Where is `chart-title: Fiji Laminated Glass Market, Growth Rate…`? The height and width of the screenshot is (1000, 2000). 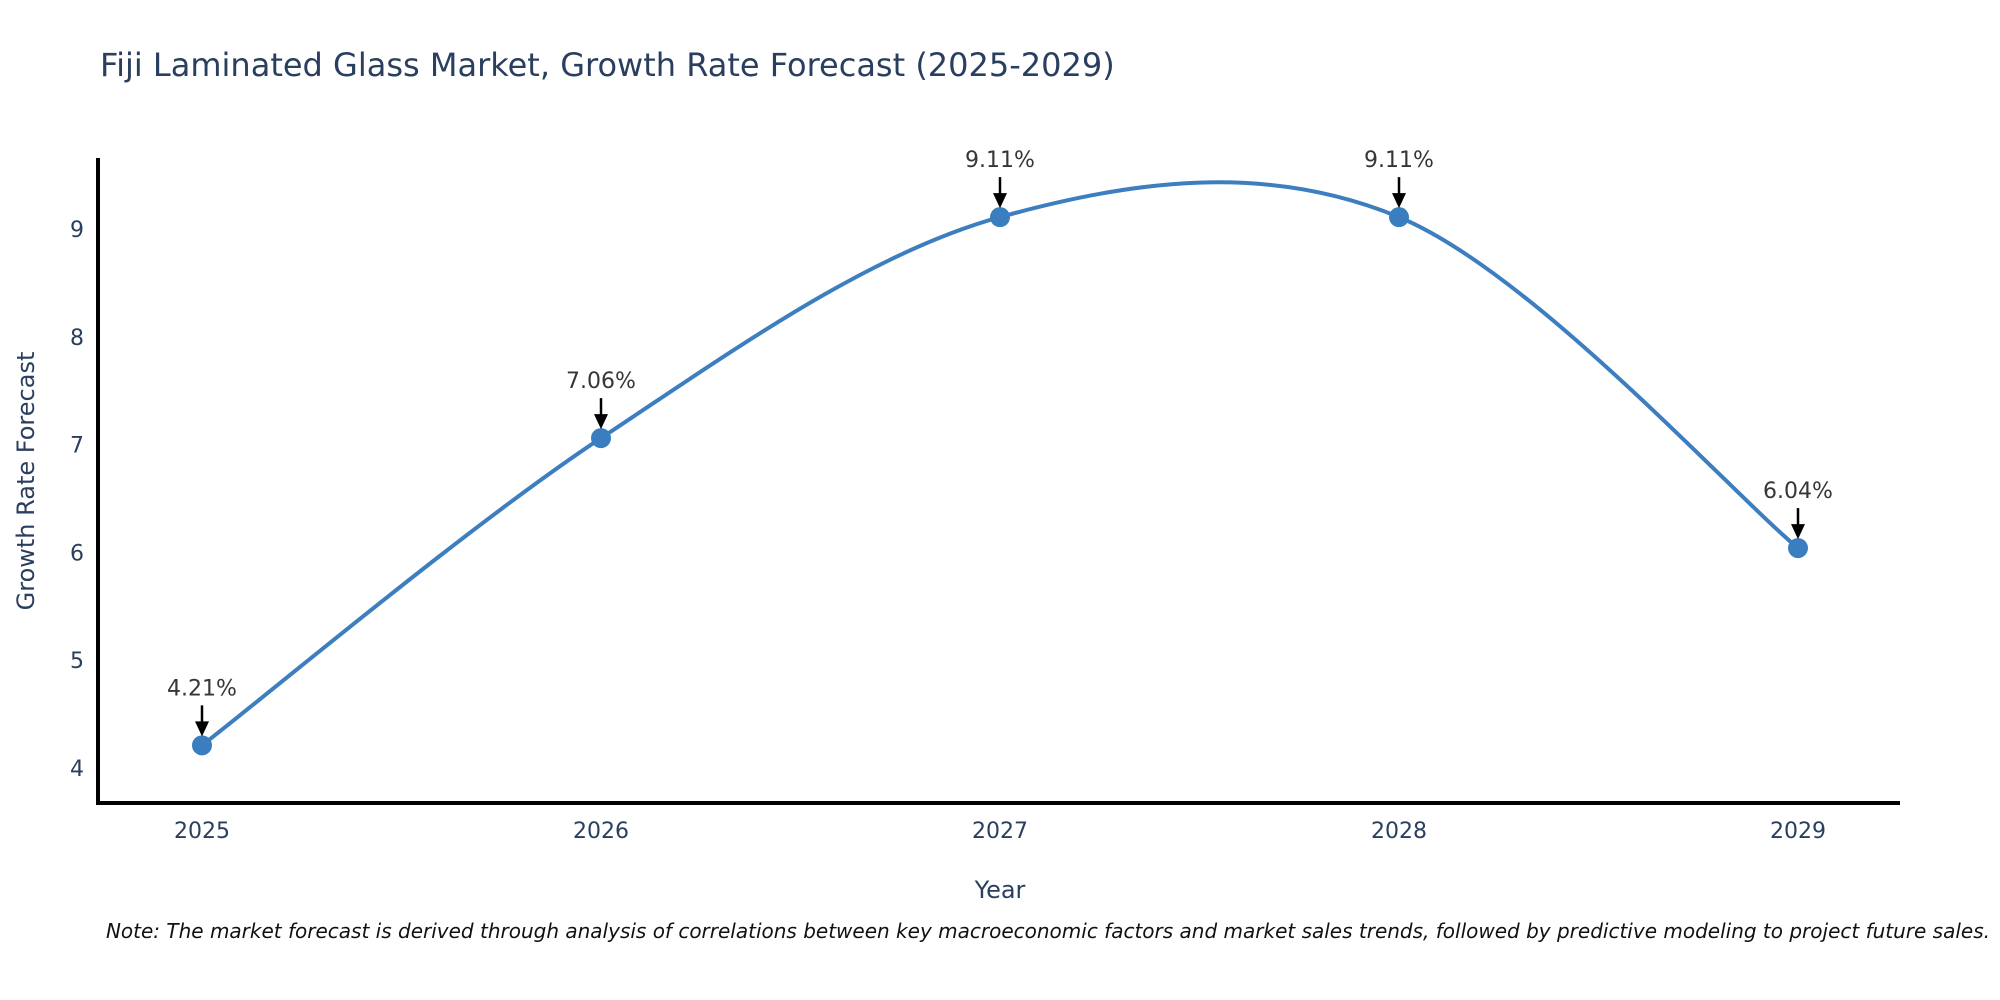 chart-title: Fiji Laminated Glass Market, Growth Rate… is located at coordinates (607, 65).